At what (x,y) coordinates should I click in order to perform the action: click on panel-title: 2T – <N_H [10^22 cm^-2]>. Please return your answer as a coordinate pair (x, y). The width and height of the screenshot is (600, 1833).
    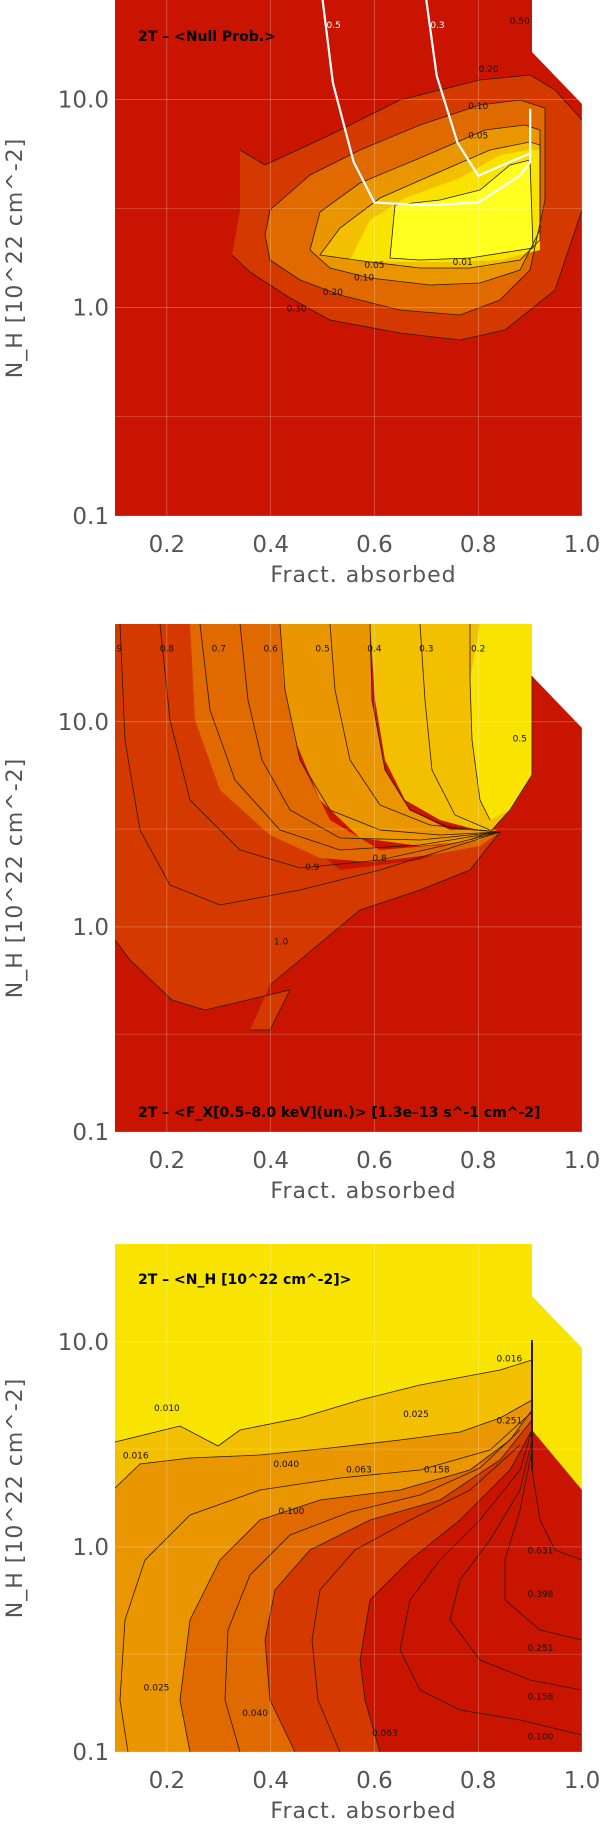
    Looking at the image, I should click on (244, 1280).